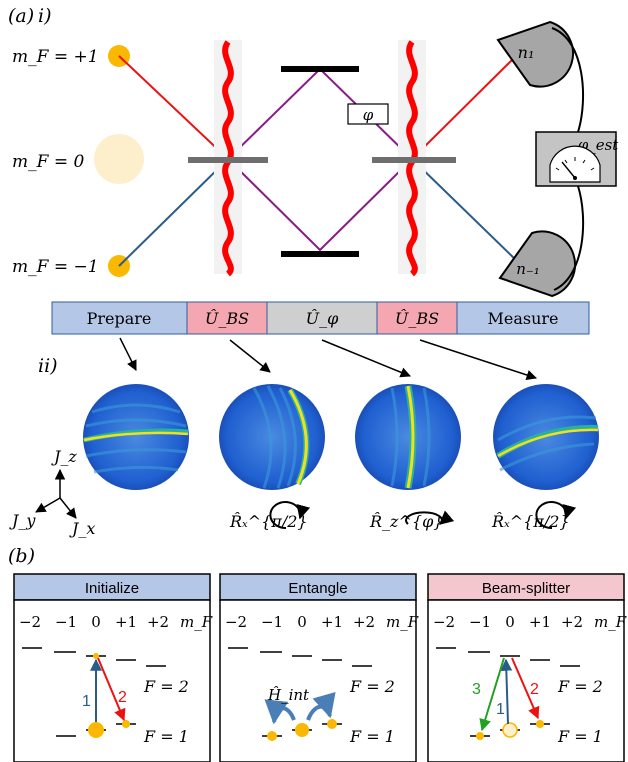 The image size is (628, 762). What do you see at coordinates (569, 238) in the screenshot?
I see `detector-bottom-wire` at bounding box center [569, 238].